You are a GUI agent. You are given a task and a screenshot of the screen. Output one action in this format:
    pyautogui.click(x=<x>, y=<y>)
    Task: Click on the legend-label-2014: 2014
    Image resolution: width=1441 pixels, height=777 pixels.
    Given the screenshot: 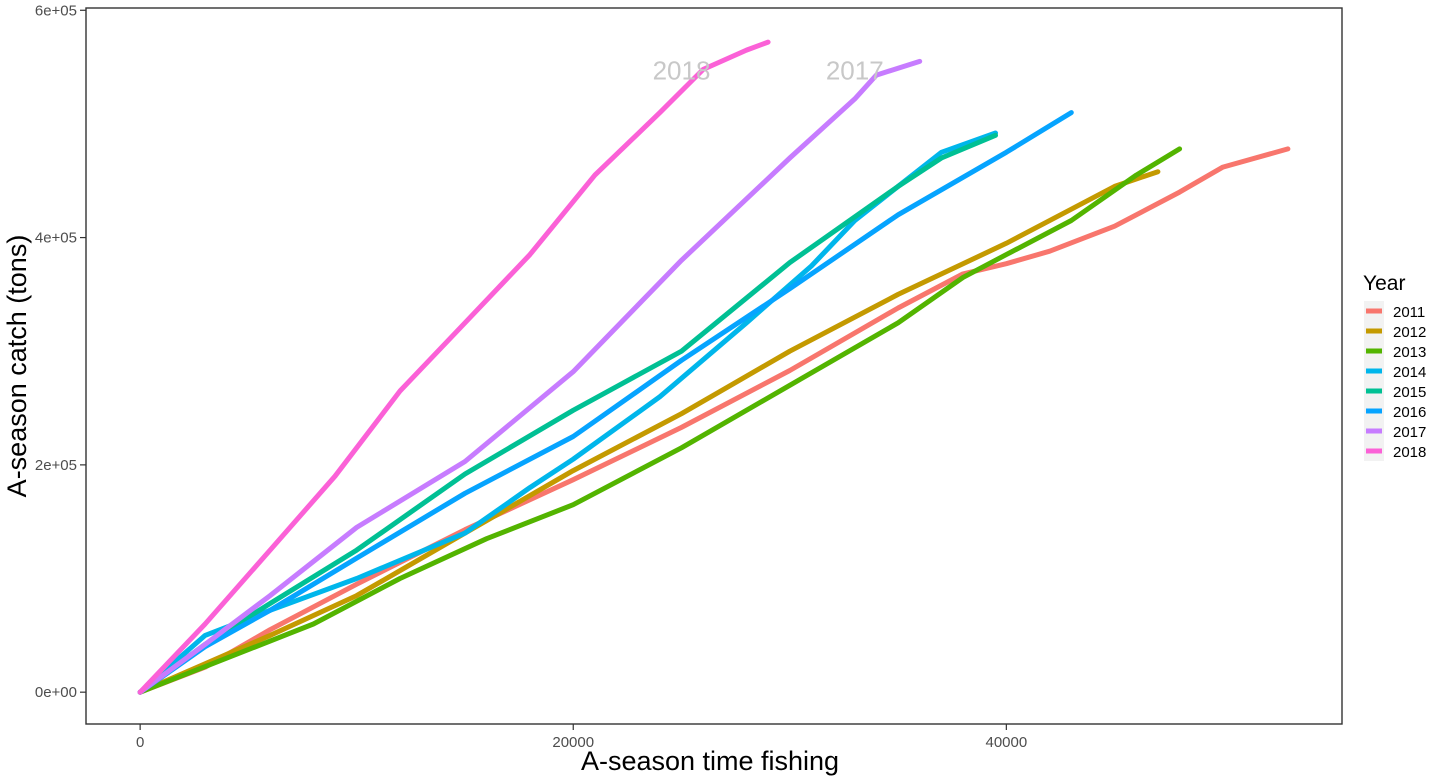 What is the action you would take?
    pyautogui.click(x=1409, y=372)
    